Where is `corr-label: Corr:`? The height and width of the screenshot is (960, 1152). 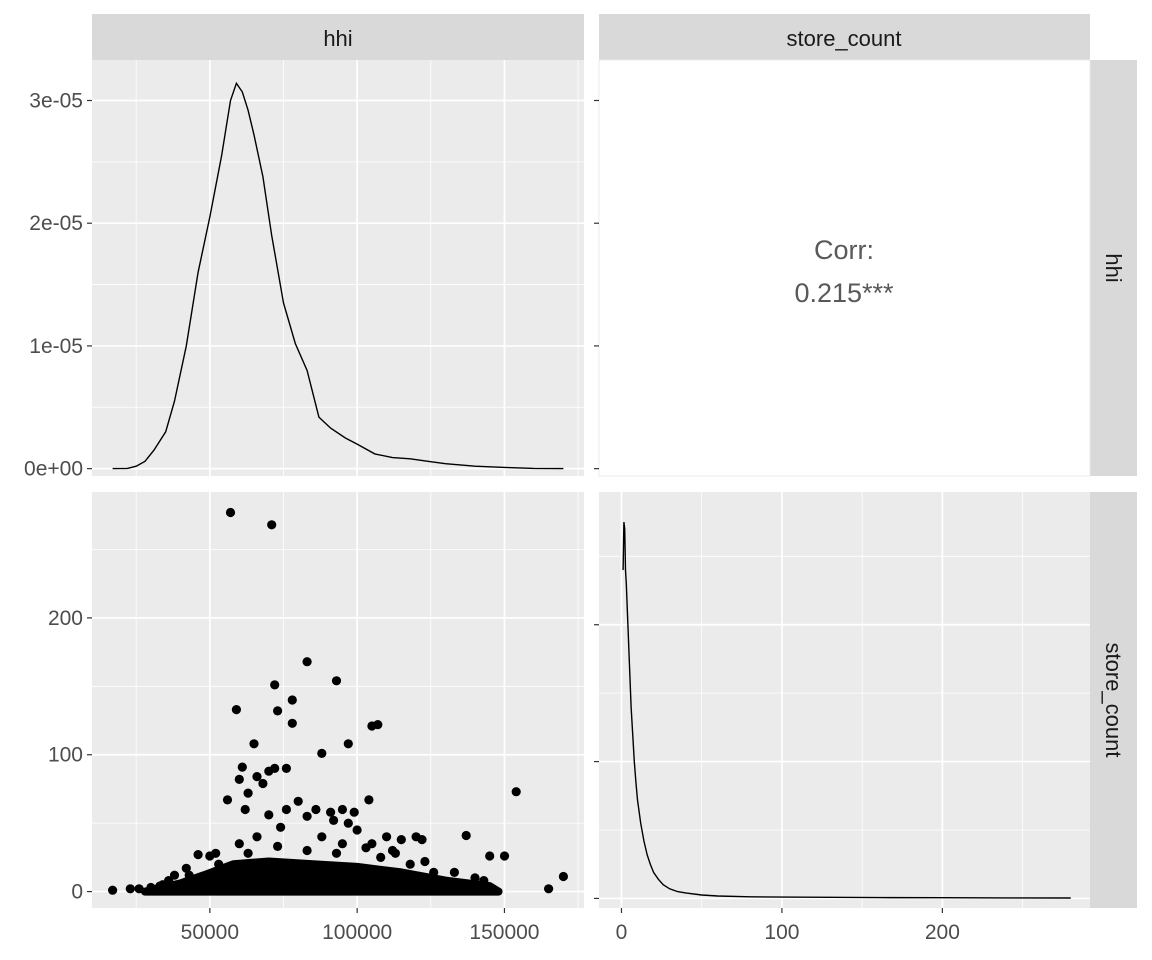
corr-label: Corr: is located at coordinates (844, 250).